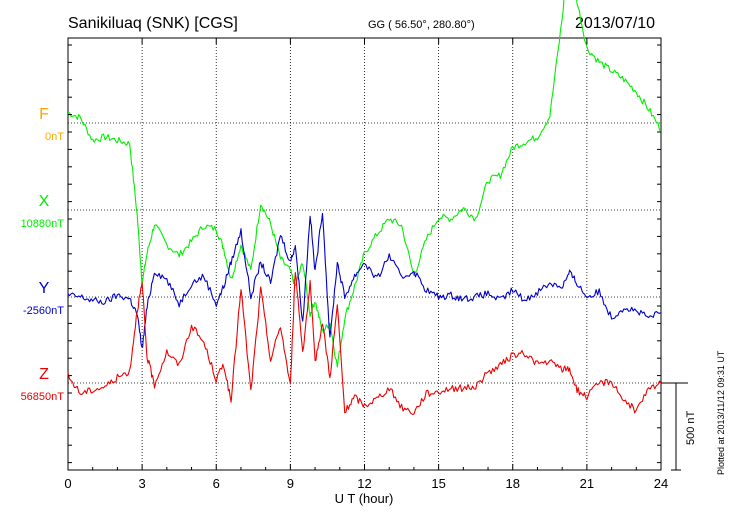 Image resolution: width=730 pixels, height=520 pixels. What do you see at coordinates (216, 483) in the screenshot?
I see `x-tick-label: 6` at bounding box center [216, 483].